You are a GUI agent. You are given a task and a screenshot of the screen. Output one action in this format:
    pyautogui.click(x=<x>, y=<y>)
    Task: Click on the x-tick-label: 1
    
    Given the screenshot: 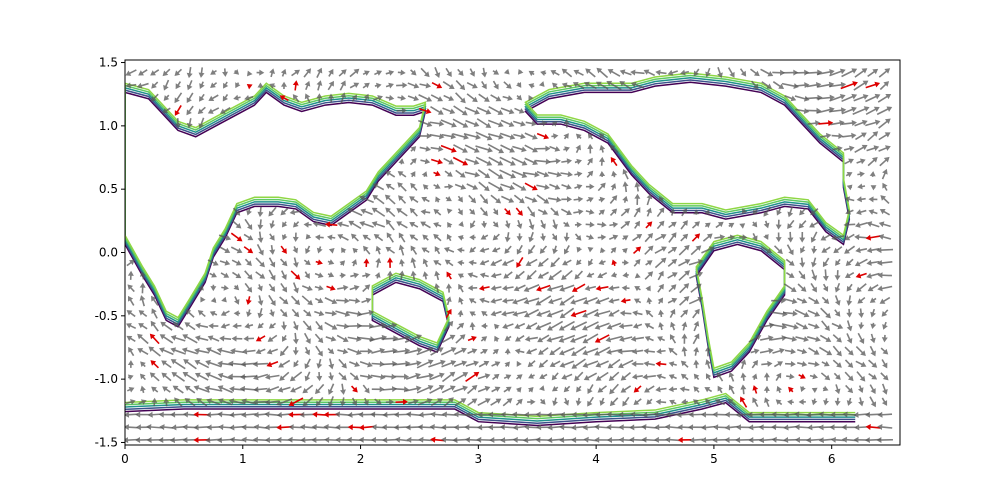 What is the action you would take?
    pyautogui.click(x=243, y=459)
    